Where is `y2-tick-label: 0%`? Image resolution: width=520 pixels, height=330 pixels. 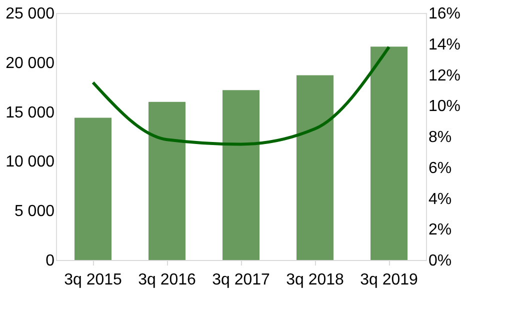 y2-tick-label: 0% is located at coordinates (440, 261).